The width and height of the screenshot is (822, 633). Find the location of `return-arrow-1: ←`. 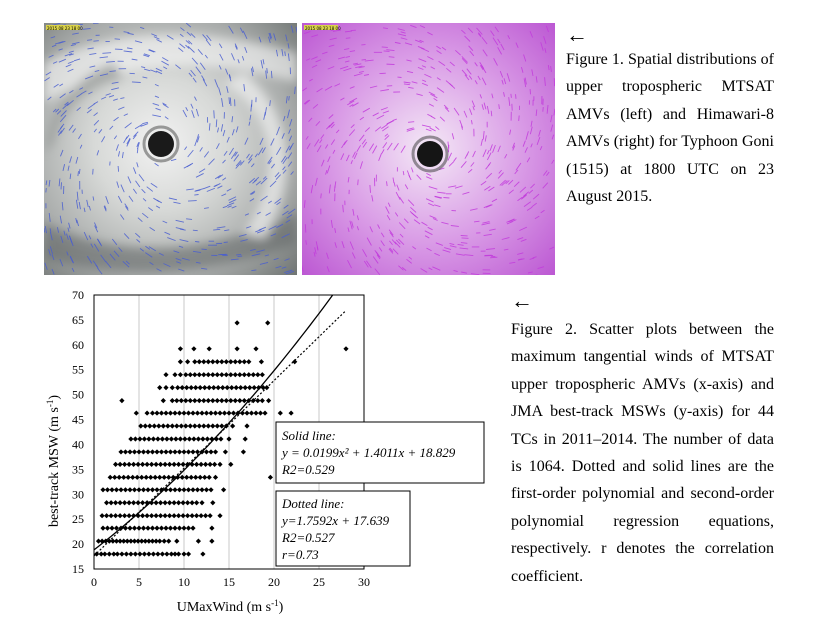

return-arrow-1: ← is located at coordinates (577, 34).